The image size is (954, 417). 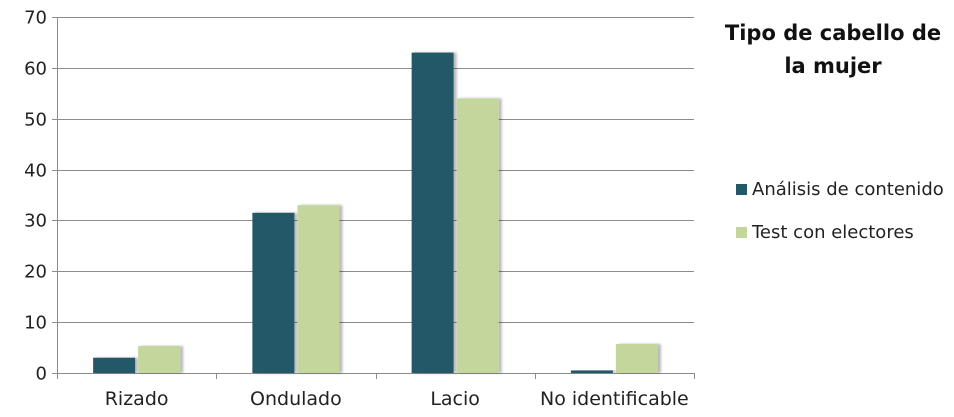 What do you see at coordinates (833, 49) in the screenshot?
I see `chart-title: Tipo de cabello de la mujer` at bounding box center [833, 49].